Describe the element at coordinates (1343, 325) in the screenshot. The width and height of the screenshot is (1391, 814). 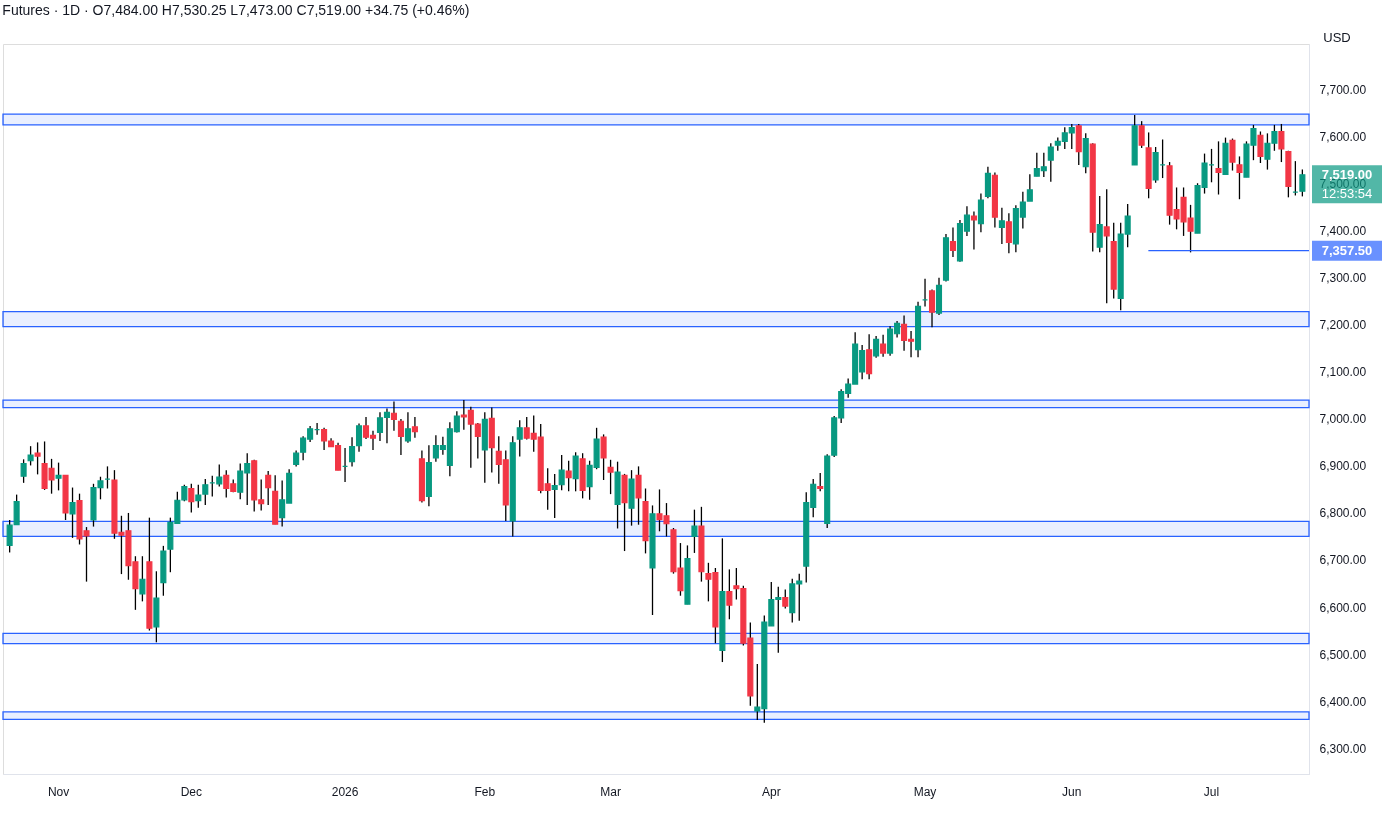
I see `y-tick-label: 7,200.00` at that location.